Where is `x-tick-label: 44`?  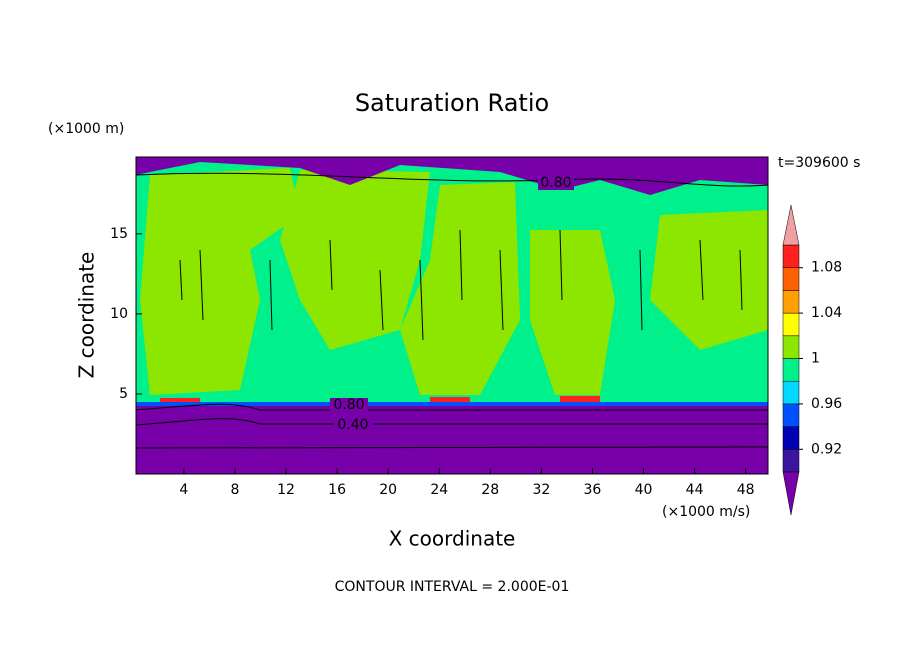 x-tick-label: 44 is located at coordinates (695, 490).